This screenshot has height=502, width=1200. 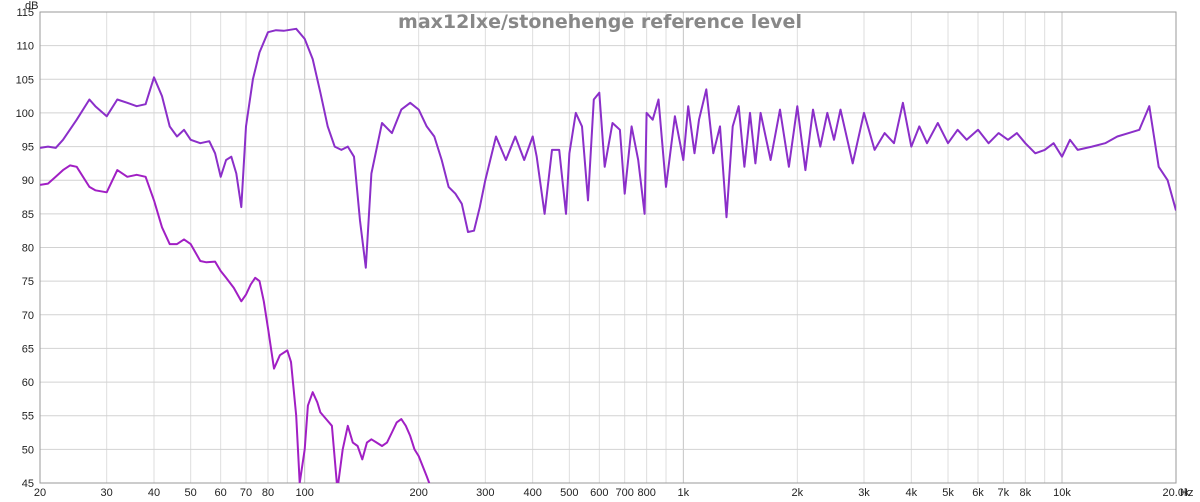 What do you see at coordinates (25, 47) in the screenshot?
I see `y-tick-label: 110` at bounding box center [25, 47].